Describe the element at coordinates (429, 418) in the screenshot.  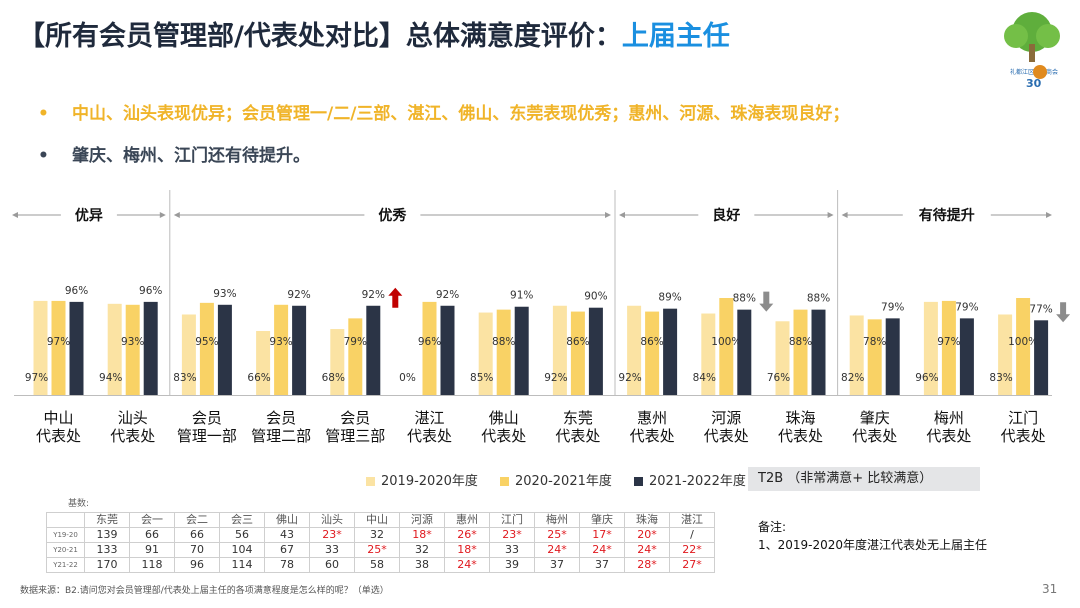
I see `category-label-line1: 湛江` at that location.